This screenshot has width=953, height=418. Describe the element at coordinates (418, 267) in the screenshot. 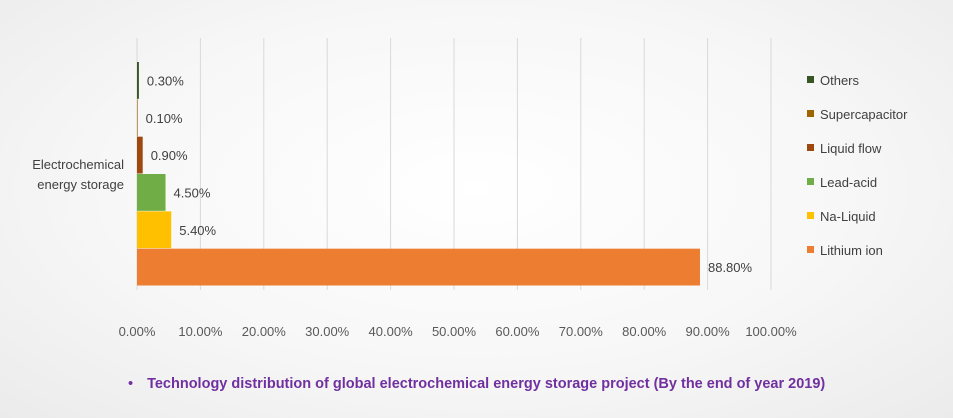

I see `bar-lithium-ion` at that location.